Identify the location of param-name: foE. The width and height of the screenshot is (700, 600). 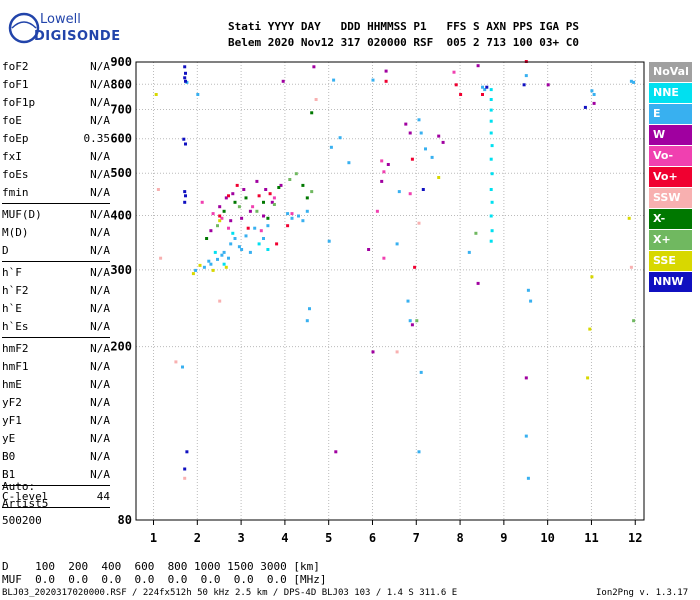
(12, 120).